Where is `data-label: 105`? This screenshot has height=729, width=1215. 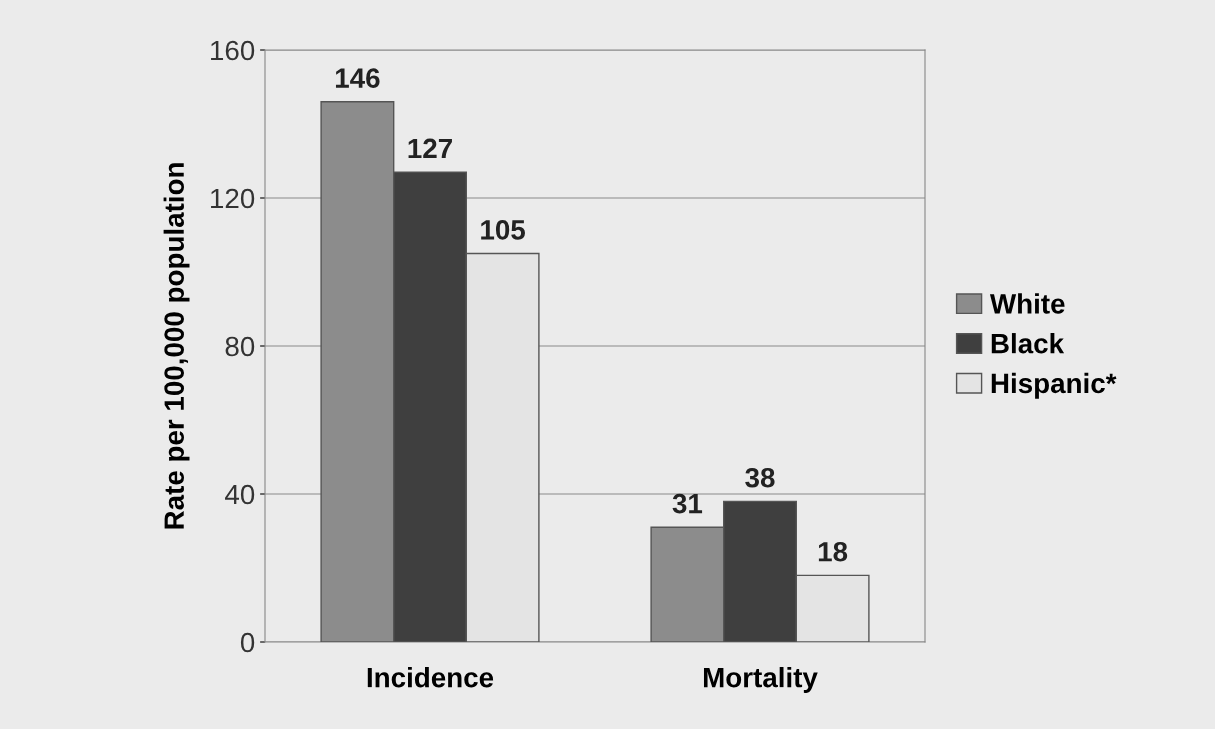 data-label: 105 is located at coordinates (503, 230).